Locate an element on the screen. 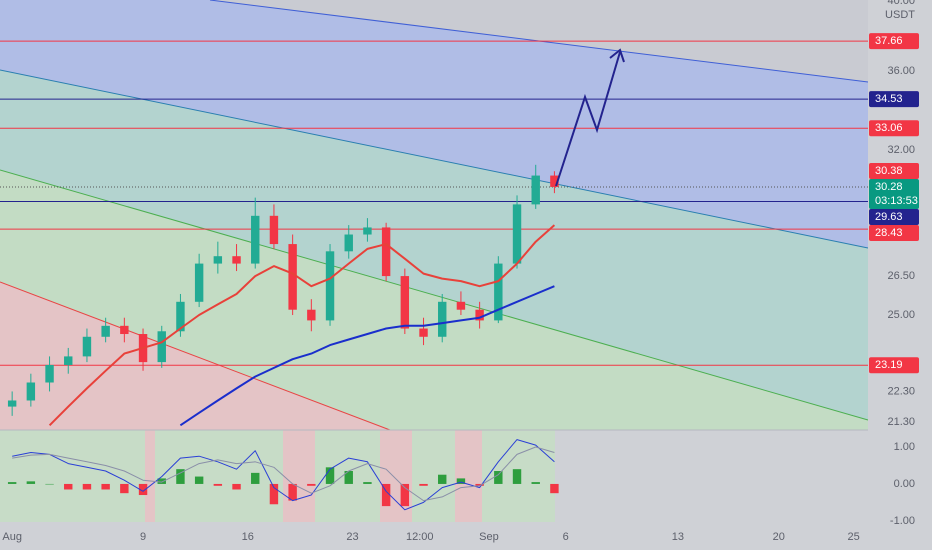 This screenshot has width=932, height=550. y-tick-label: 32.00 is located at coordinates (901, 150).